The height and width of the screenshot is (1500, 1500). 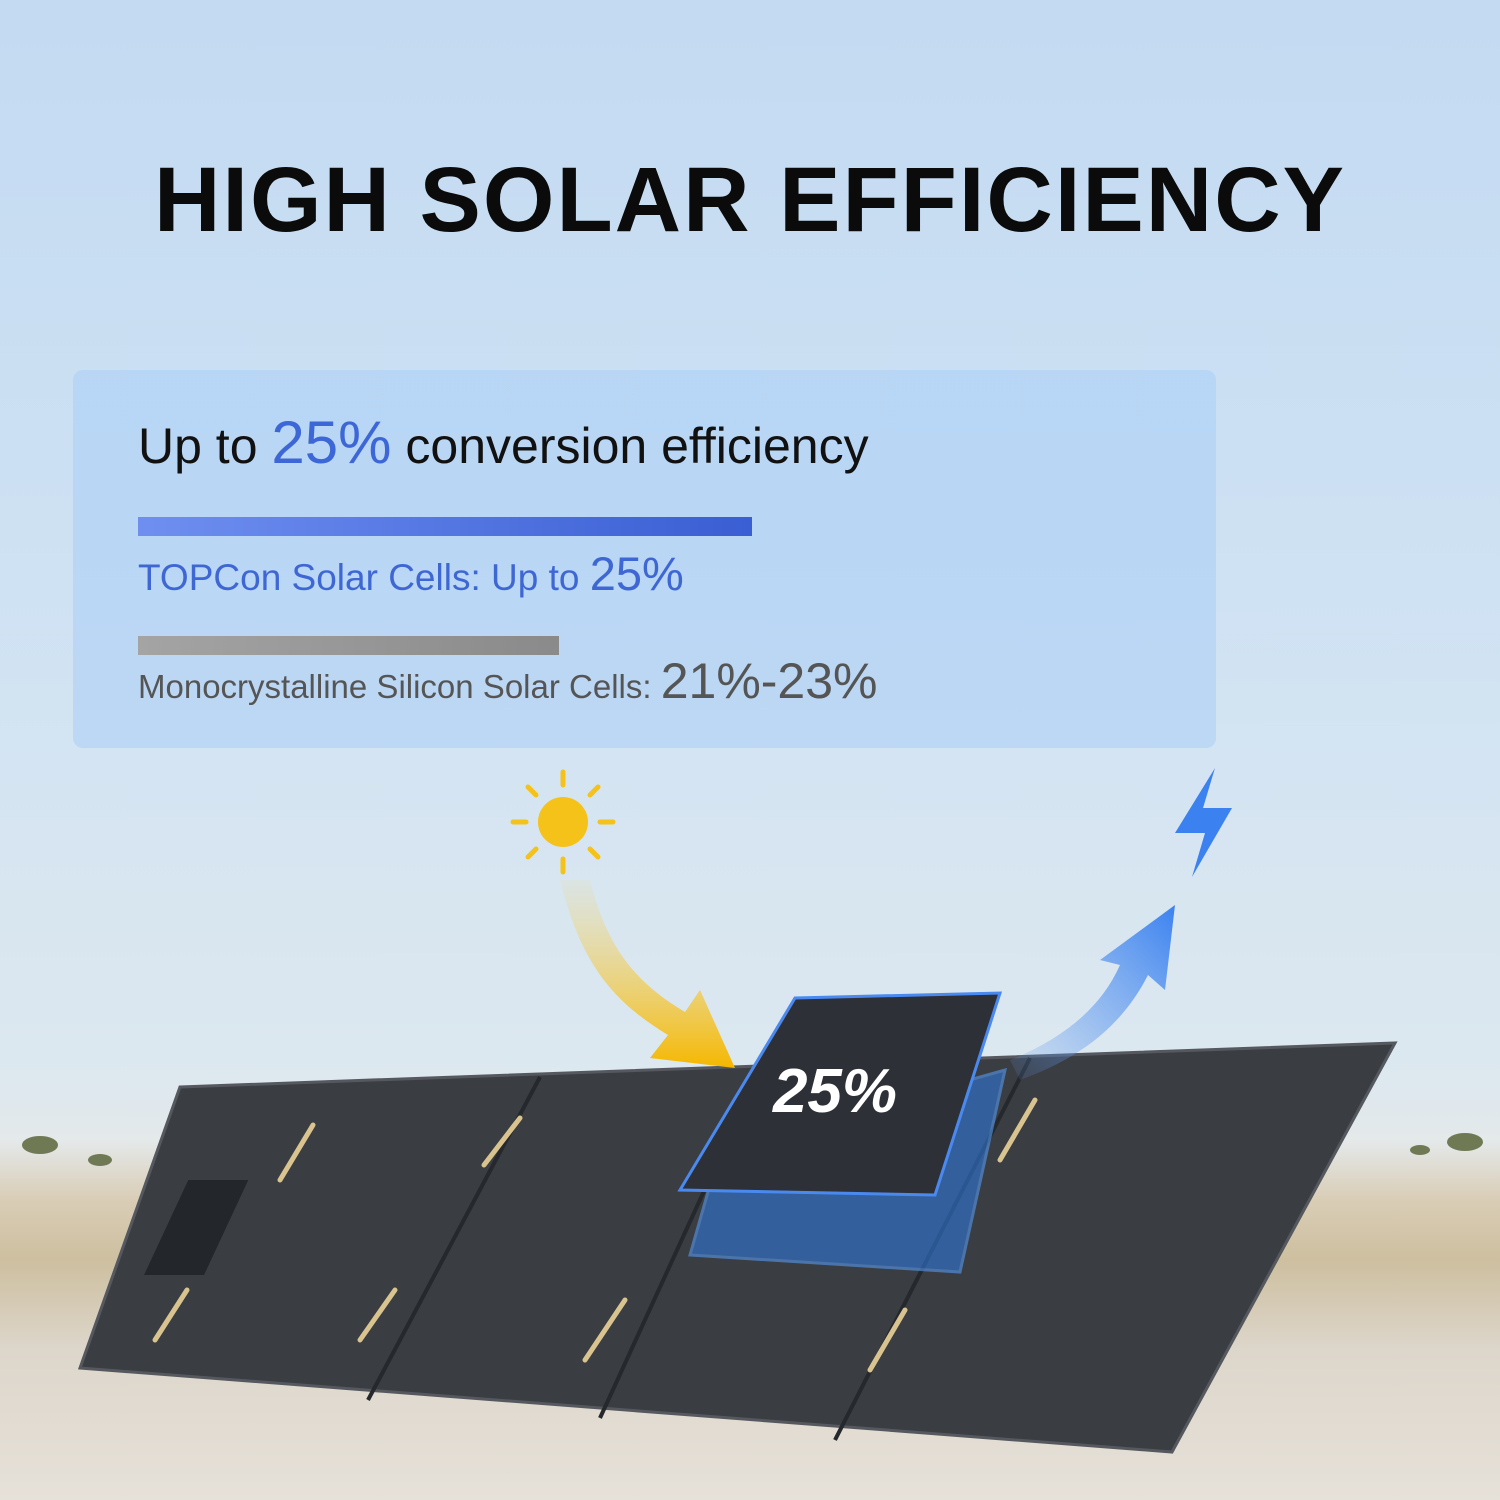 What do you see at coordinates (445, 526) in the screenshot?
I see `topcon-bar` at bounding box center [445, 526].